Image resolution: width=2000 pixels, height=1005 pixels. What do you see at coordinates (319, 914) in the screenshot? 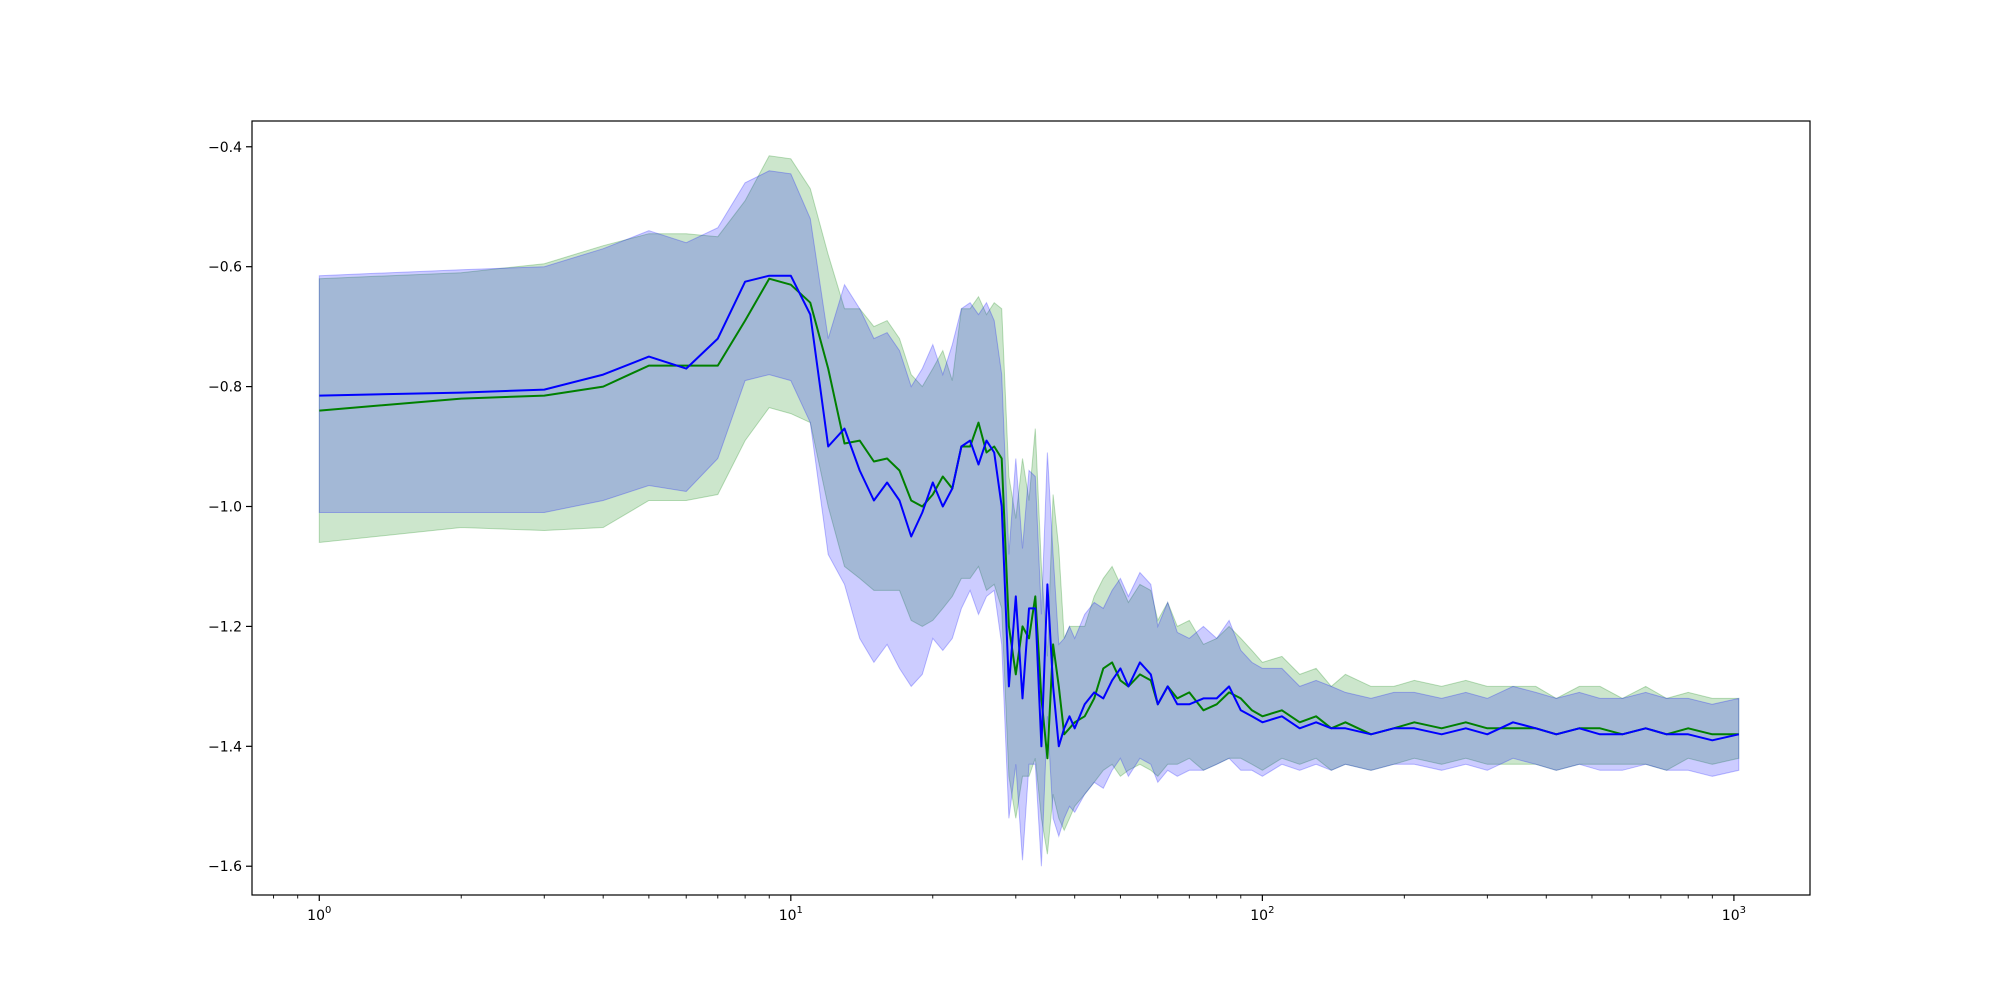
I see `x-tick-label: 10⁰` at bounding box center [319, 914].